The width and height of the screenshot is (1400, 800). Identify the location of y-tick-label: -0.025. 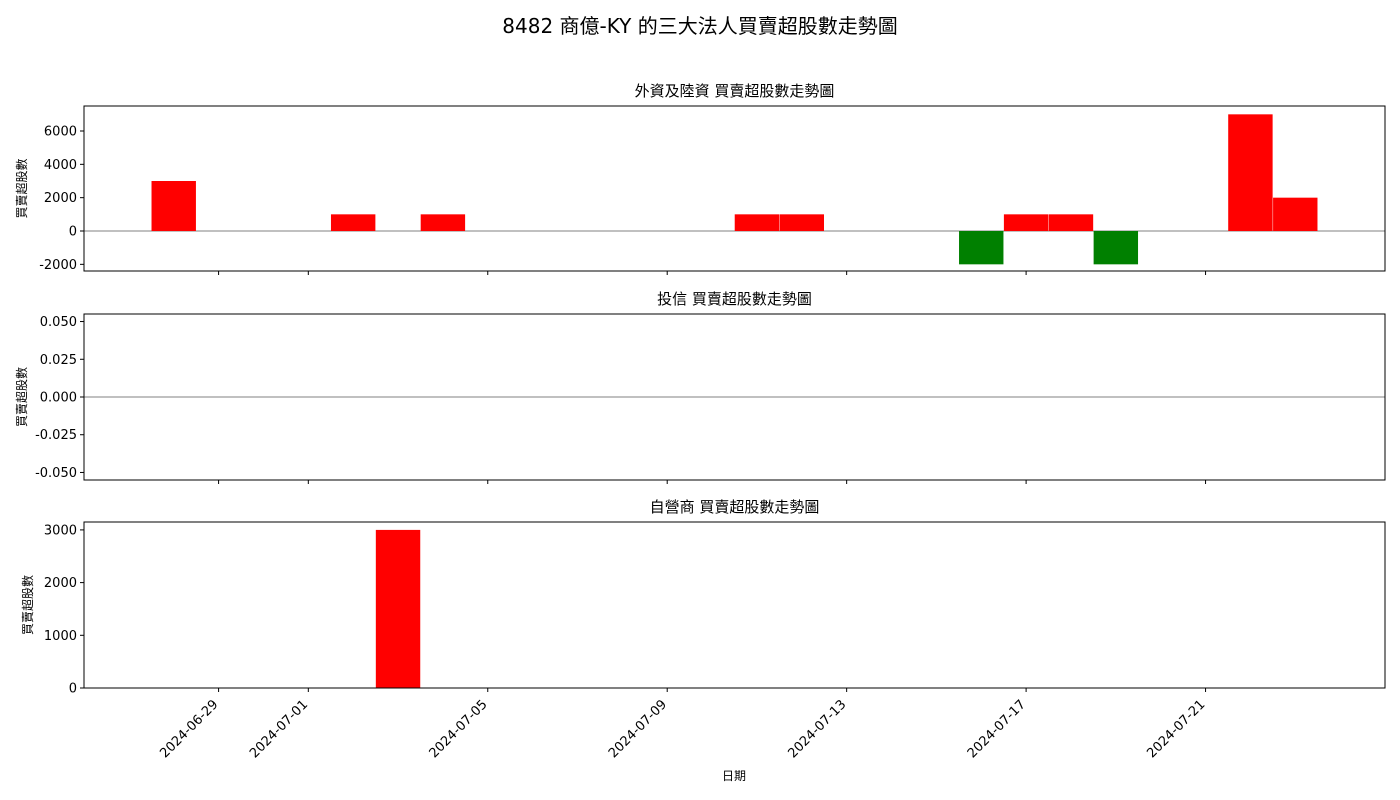
(56, 435).